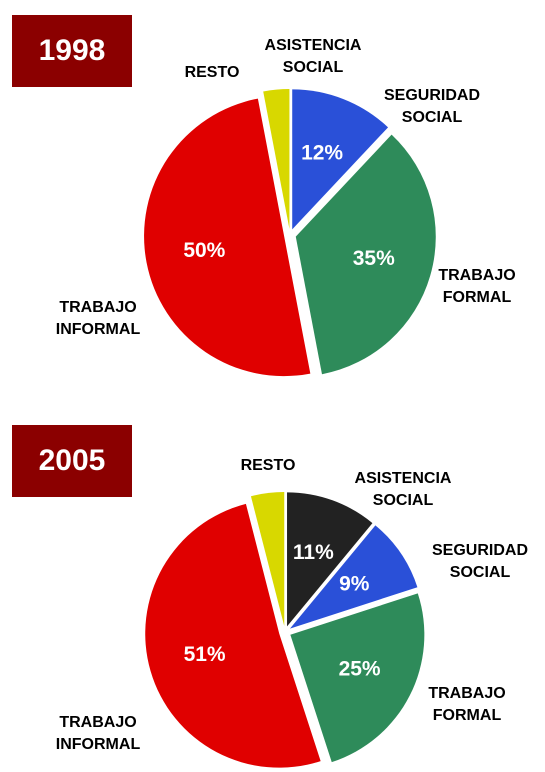 The height and width of the screenshot is (772, 545). I want to click on chart-title: 1998, so click(72, 51).